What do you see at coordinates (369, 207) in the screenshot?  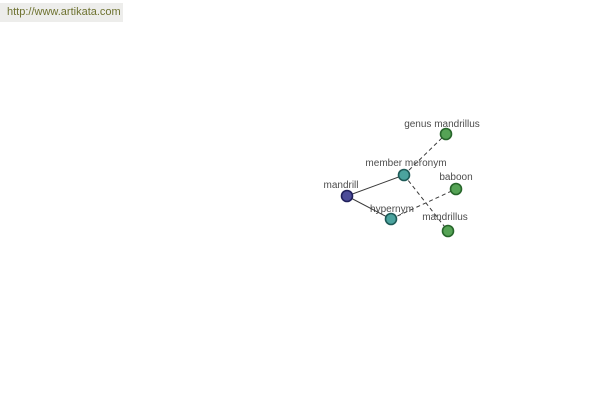 I see `graph-edge-mandrill-hypernym` at bounding box center [369, 207].